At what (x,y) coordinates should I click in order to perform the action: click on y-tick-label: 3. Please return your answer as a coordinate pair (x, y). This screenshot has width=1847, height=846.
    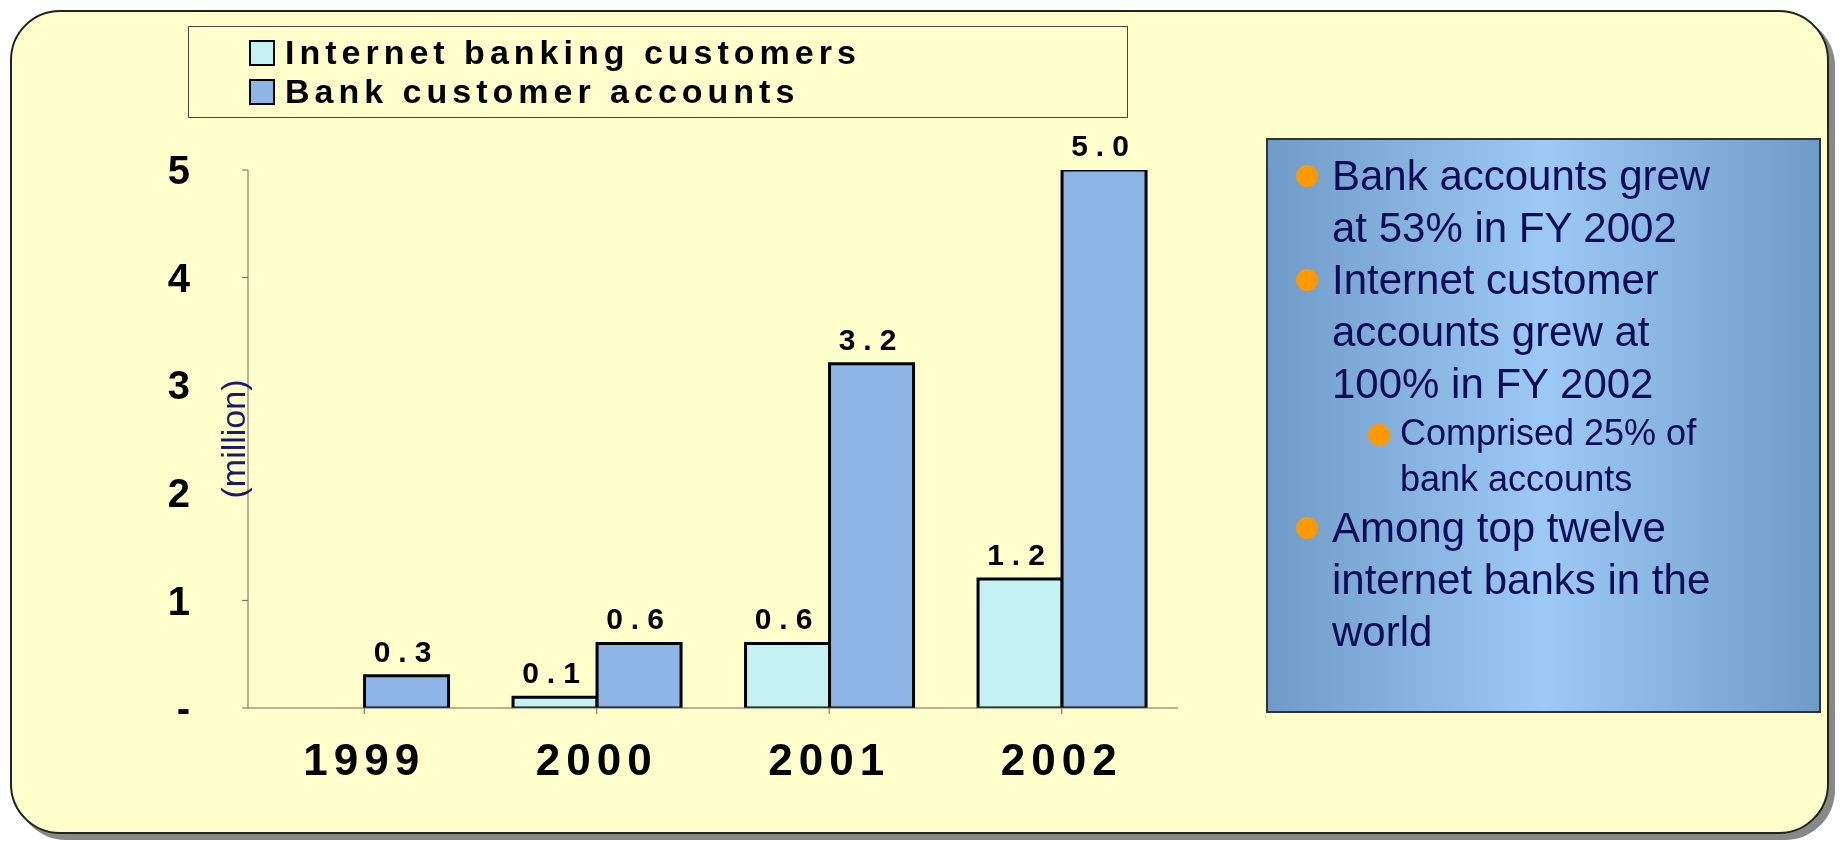
    Looking at the image, I should click on (178, 385).